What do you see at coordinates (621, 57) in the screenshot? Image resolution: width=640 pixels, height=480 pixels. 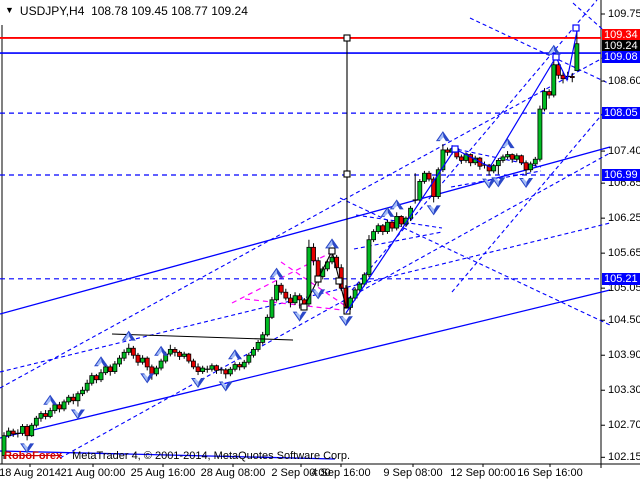 I see `level-price-label: 109.08` at bounding box center [621, 57].